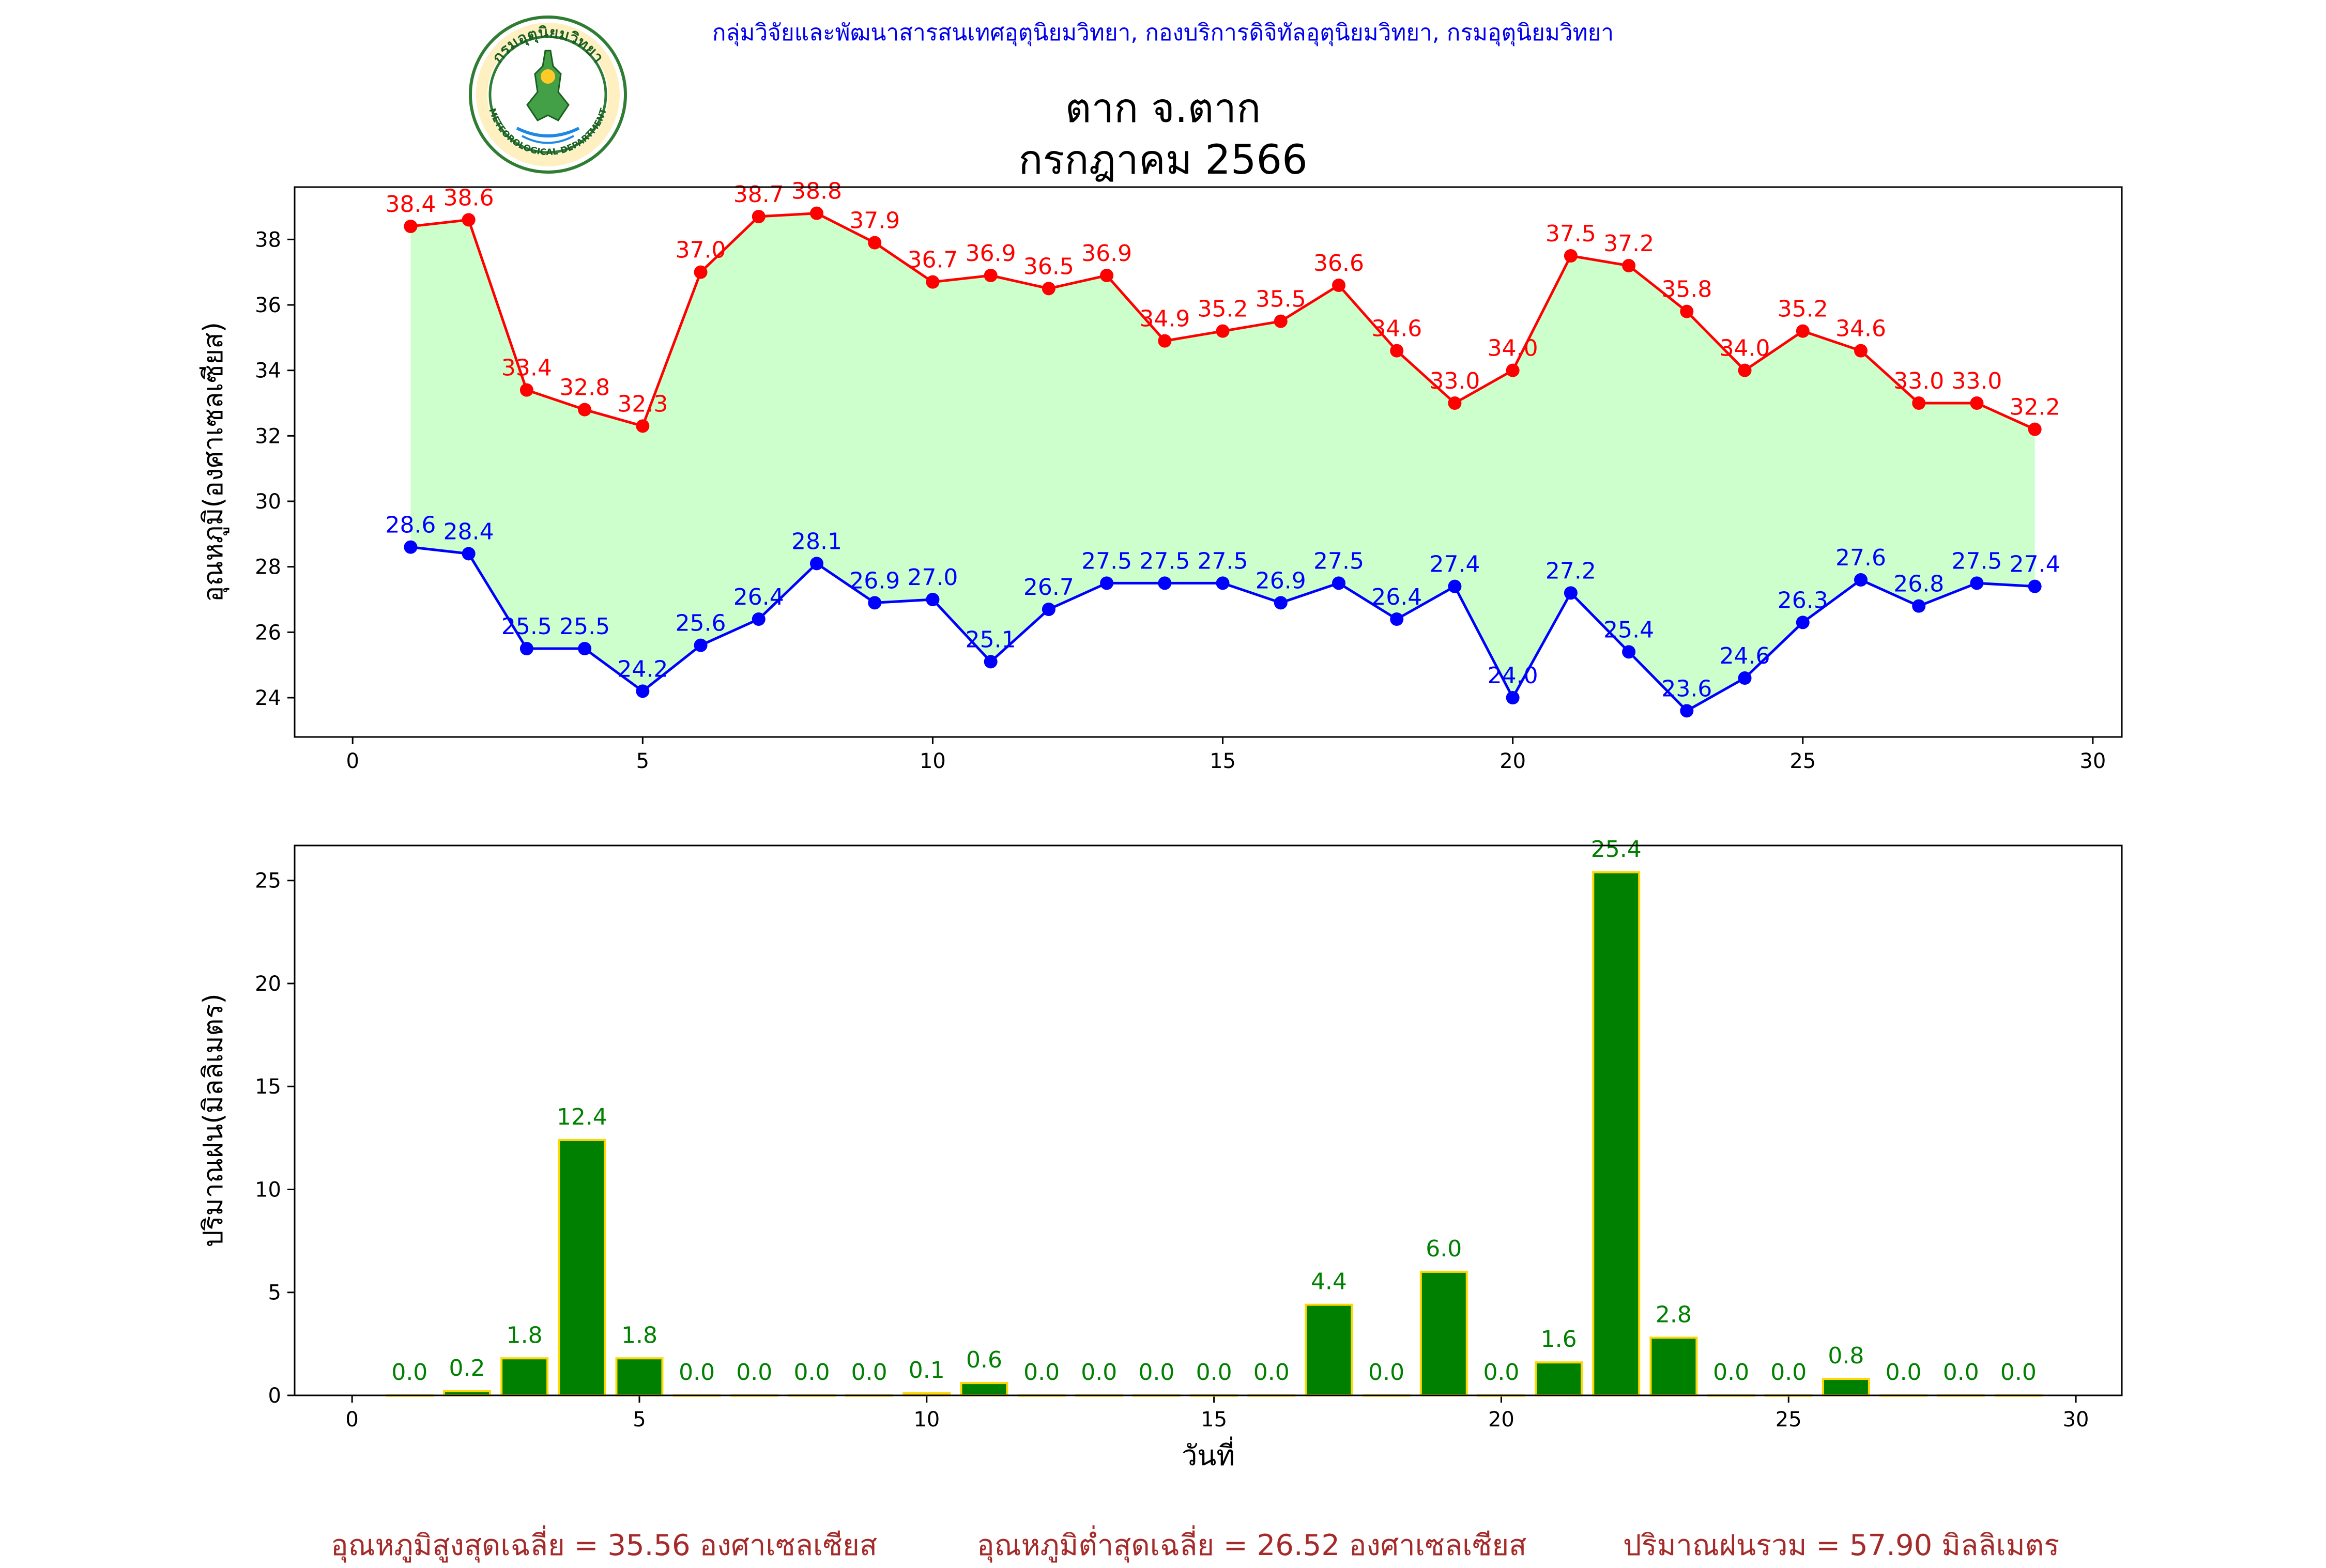 The image size is (2326, 1568). I want to click on y-tick-label: 26, so click(268, 632).